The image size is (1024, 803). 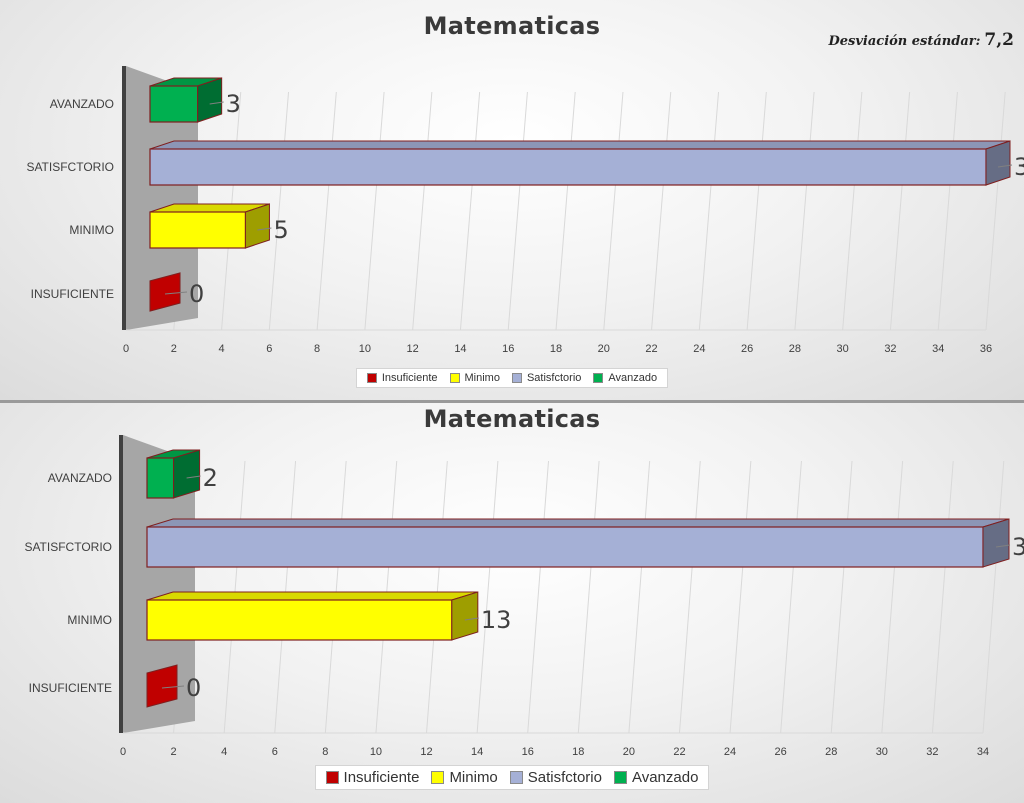 I want to click on x-tick-label: 36, so click(x=986, y=349).